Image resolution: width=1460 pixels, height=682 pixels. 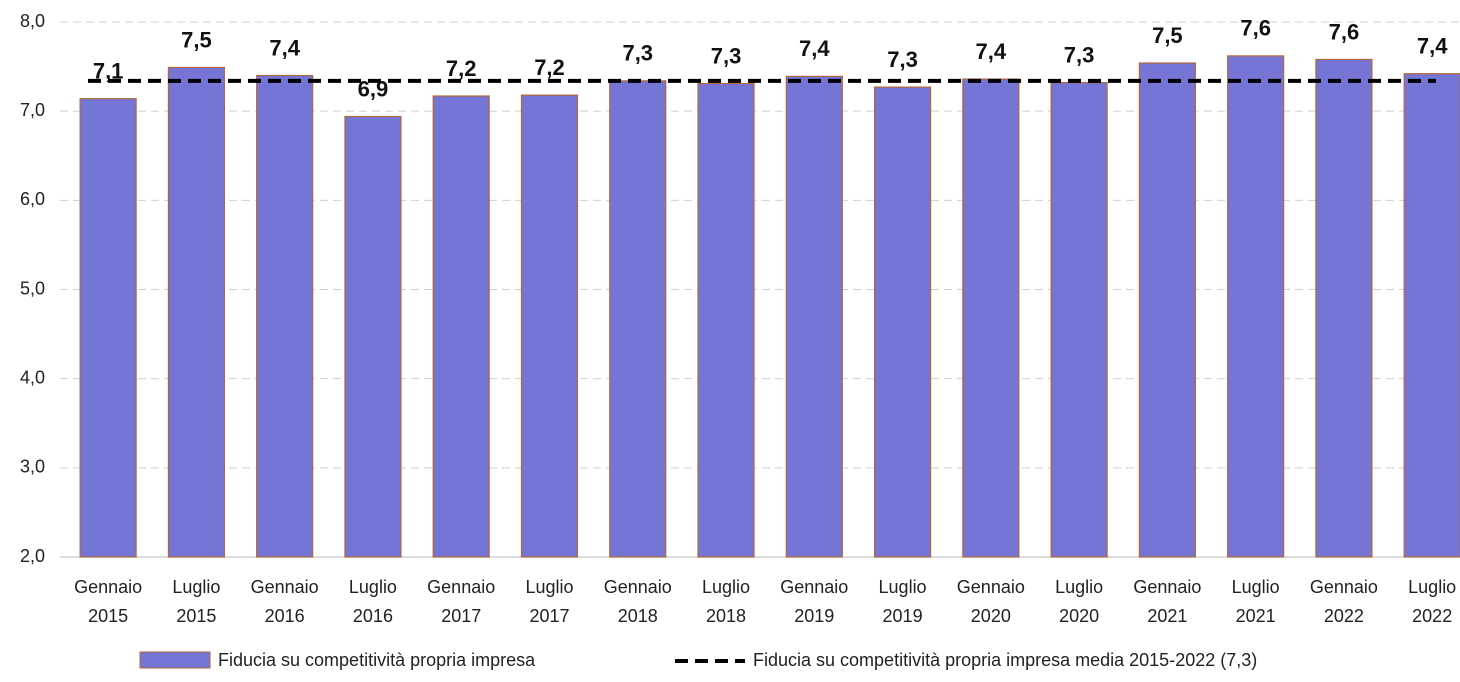 What do you see at coordinates (377, 660) in the screenshot?
I see `legend-label: Fiducia su competitività propria impresa` at bounding box center [377, 660].